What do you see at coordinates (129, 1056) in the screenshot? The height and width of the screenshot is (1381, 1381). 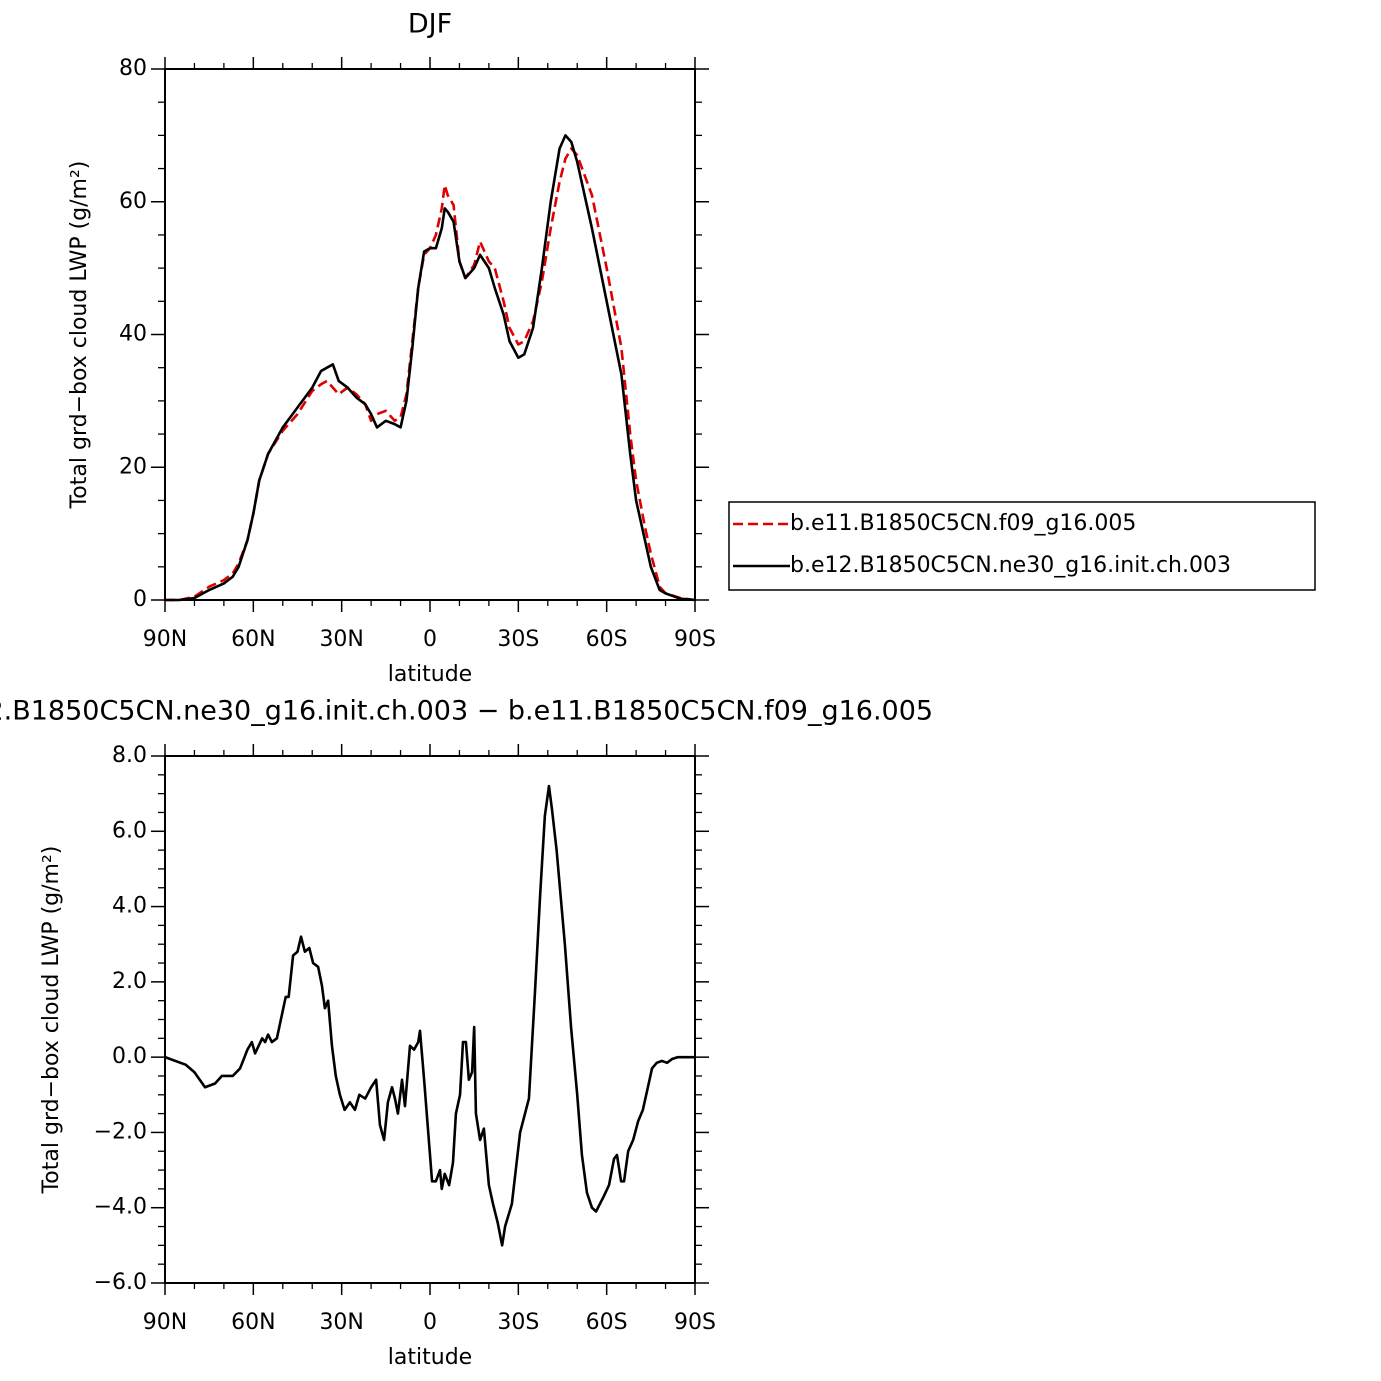 I see `y-tick-label: 0.0` at bounding box center [129, 1056].